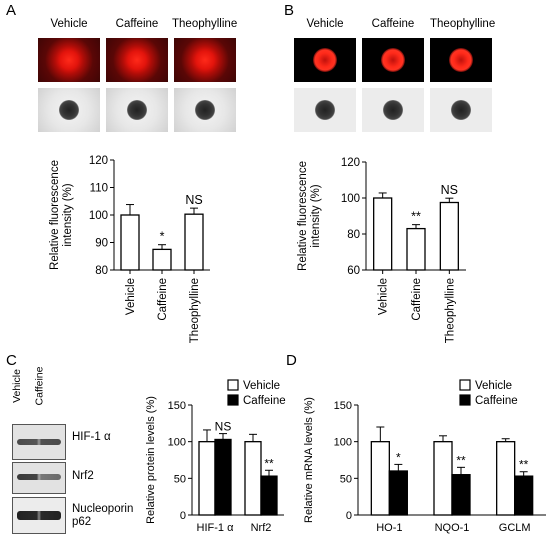 The image size is (550, 540). I want to click on panel-b-brightfield-theophylline, so click(461, 110).